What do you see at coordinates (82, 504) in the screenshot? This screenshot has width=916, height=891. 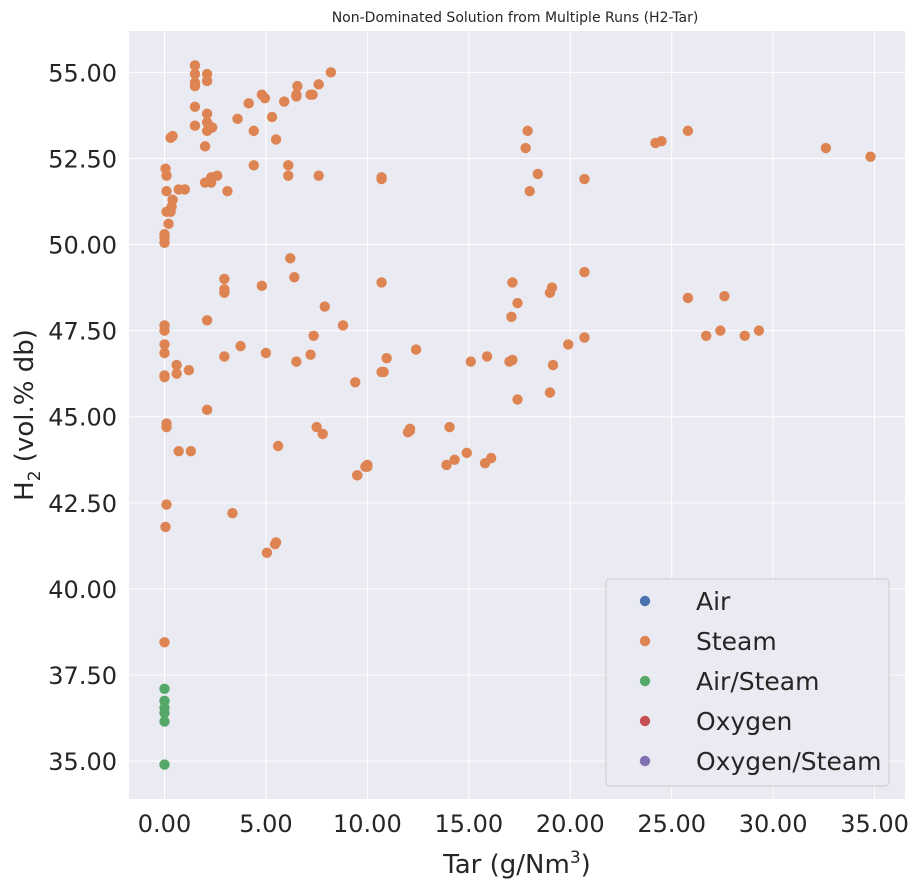 I see `y-tick-label: 42.50` at bounding box center [82, 504].